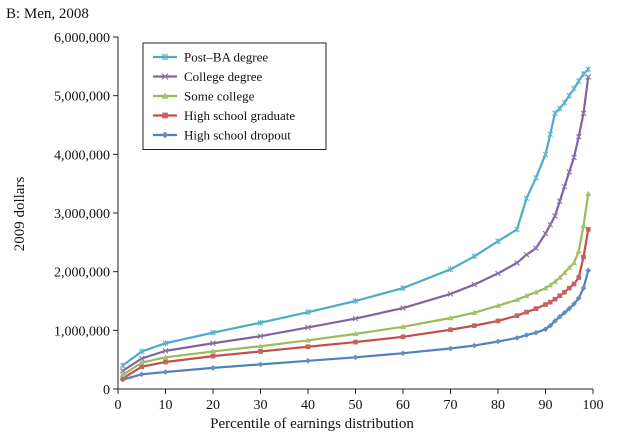 The height and width of the screenshot is (440, 619). Describe the element at coordinates (82, 155) in the screenshot. I see `y-tick-label: 4,000,000` at that location.